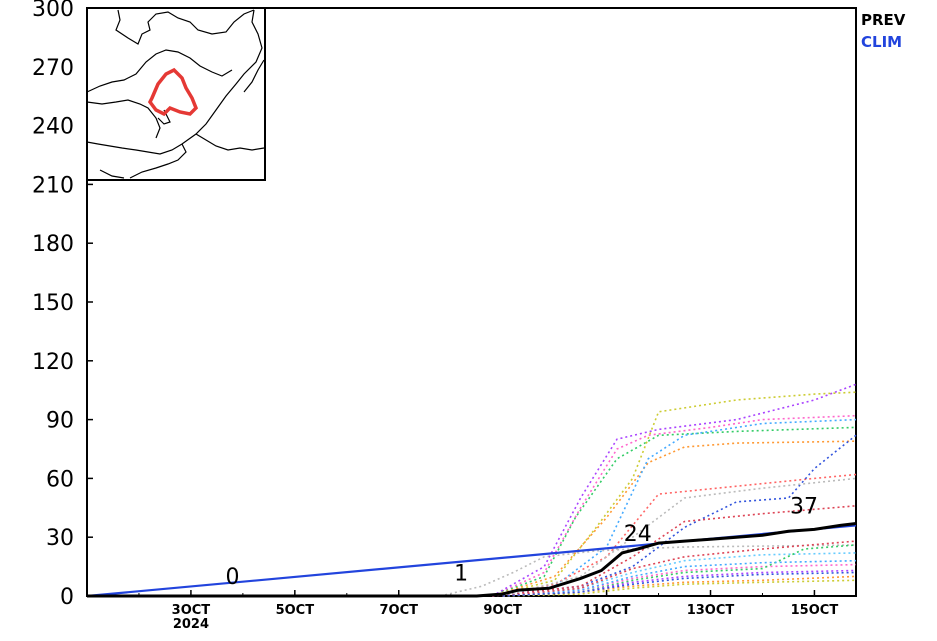 The width and height of the screenshot is (937, 641). Describe the element at coordinates (295, 610) in the screenshot. I see `x-tick-label: 5OCT` at that location.